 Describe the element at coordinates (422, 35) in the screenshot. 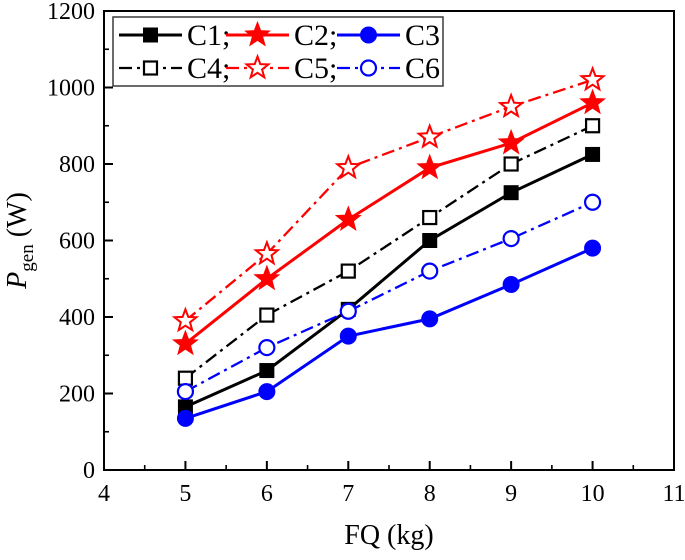

I see `legend-label-C3: C3` at that location.